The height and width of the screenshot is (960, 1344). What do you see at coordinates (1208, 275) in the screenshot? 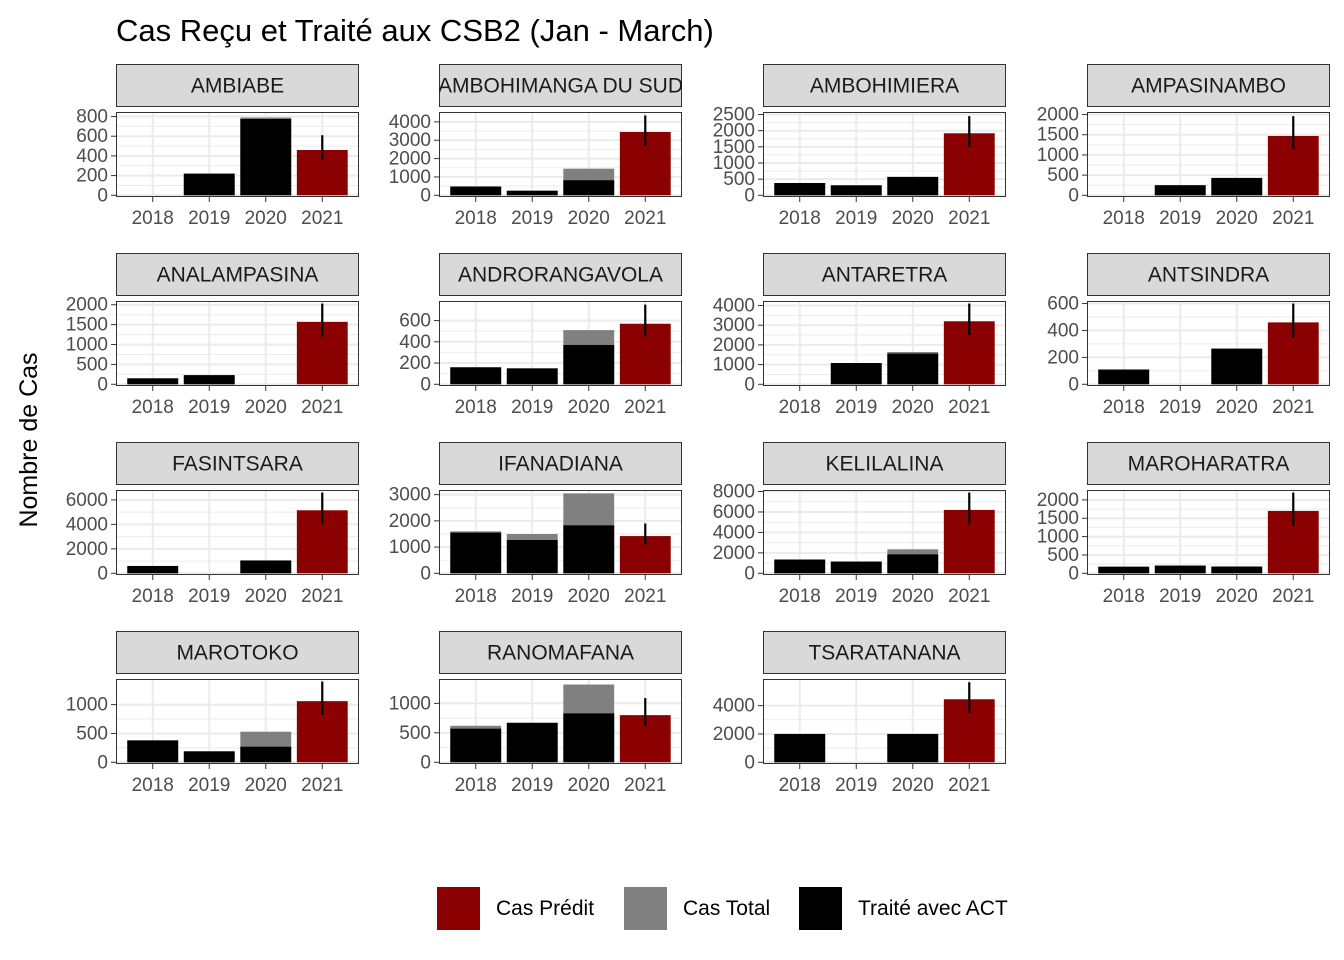
I see `facet-strip-label: ANTSINDRA` at bounding box center [1208, 275].